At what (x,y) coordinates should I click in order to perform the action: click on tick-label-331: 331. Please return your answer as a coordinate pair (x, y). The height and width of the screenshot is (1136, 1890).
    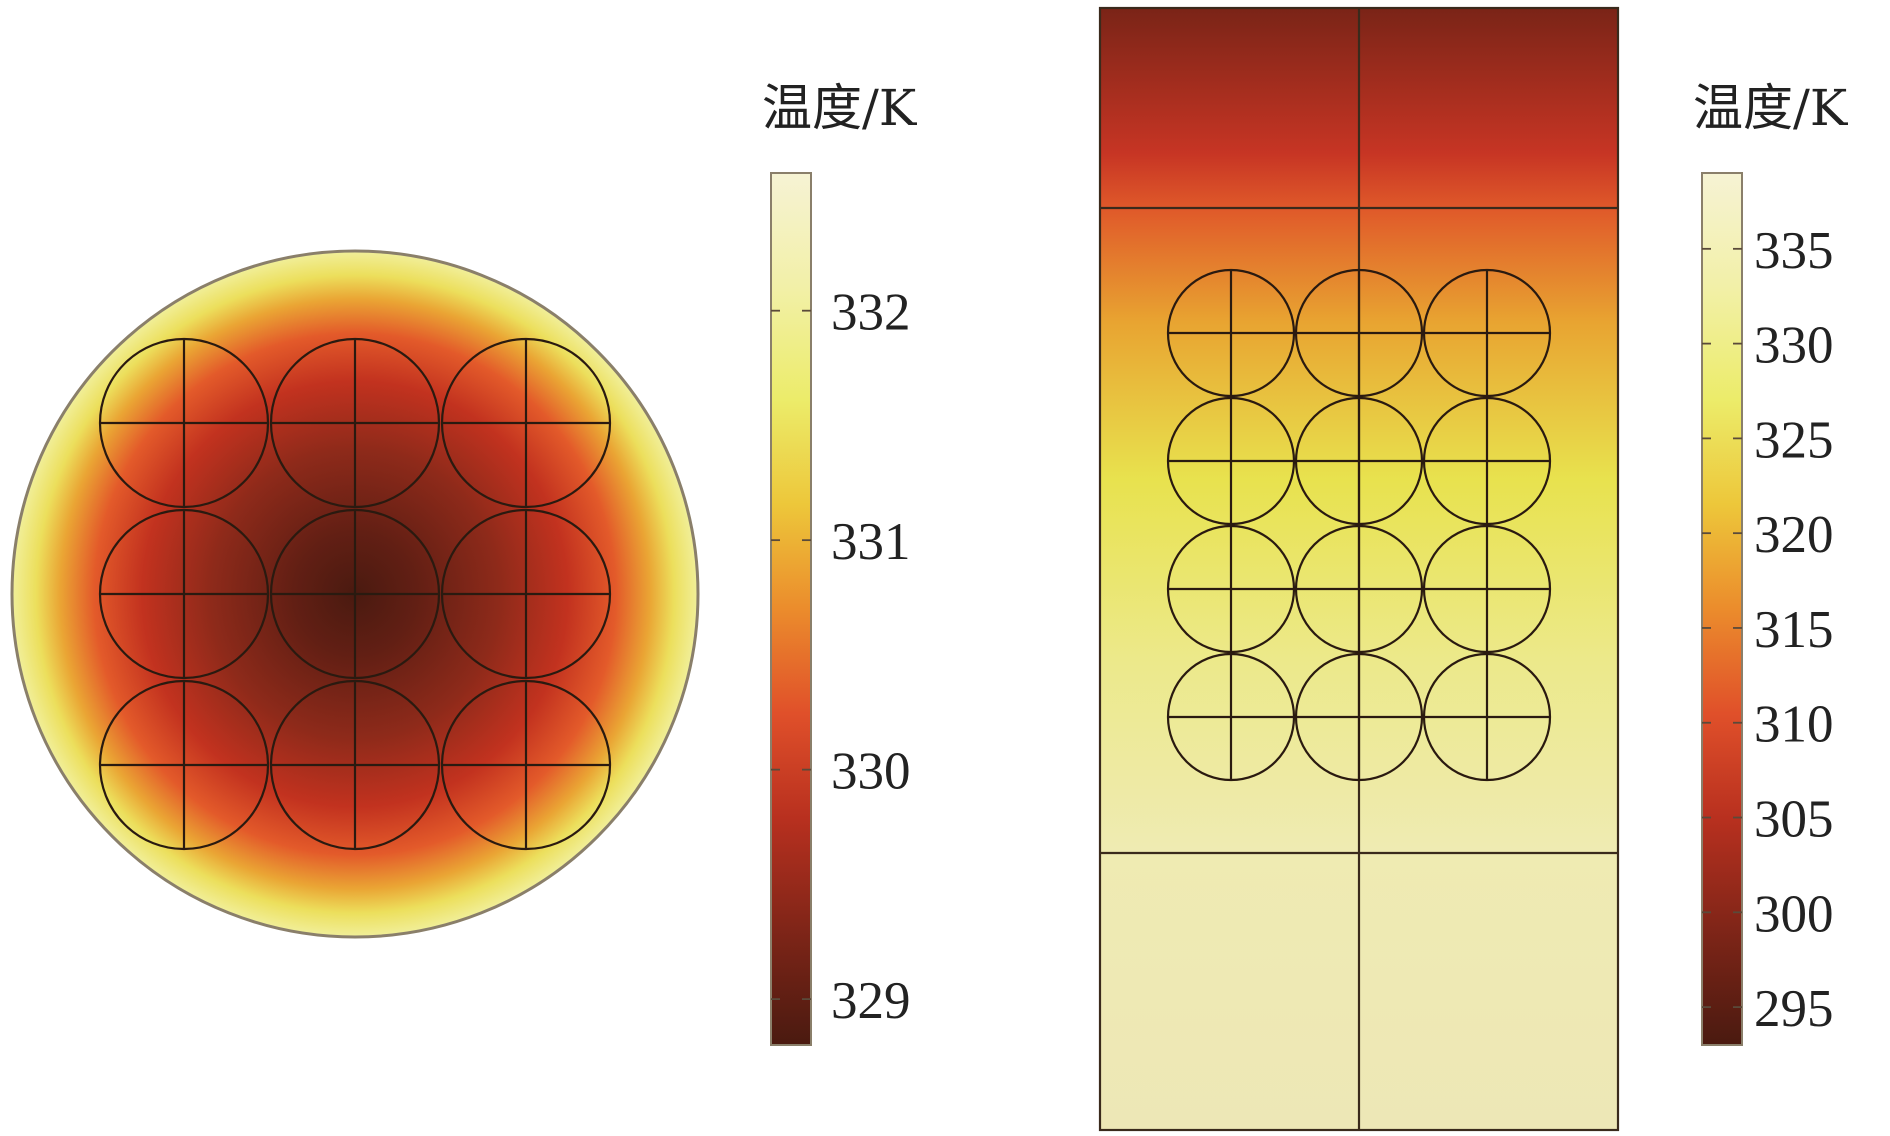
    Looking at the image, I should click on (871, 542).